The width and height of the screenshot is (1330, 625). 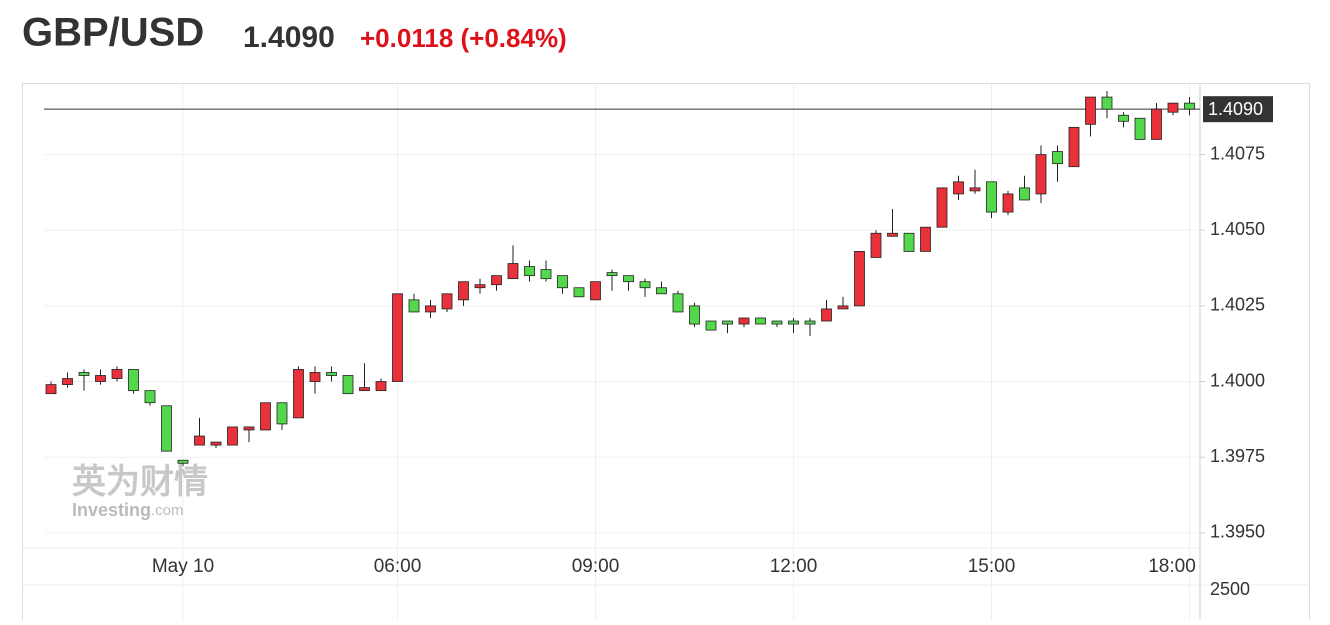 What do you see at coordinates (794, 566) in the screenshot?
I see `x-tick-label: 12:00` at bounding box center [794, 566].